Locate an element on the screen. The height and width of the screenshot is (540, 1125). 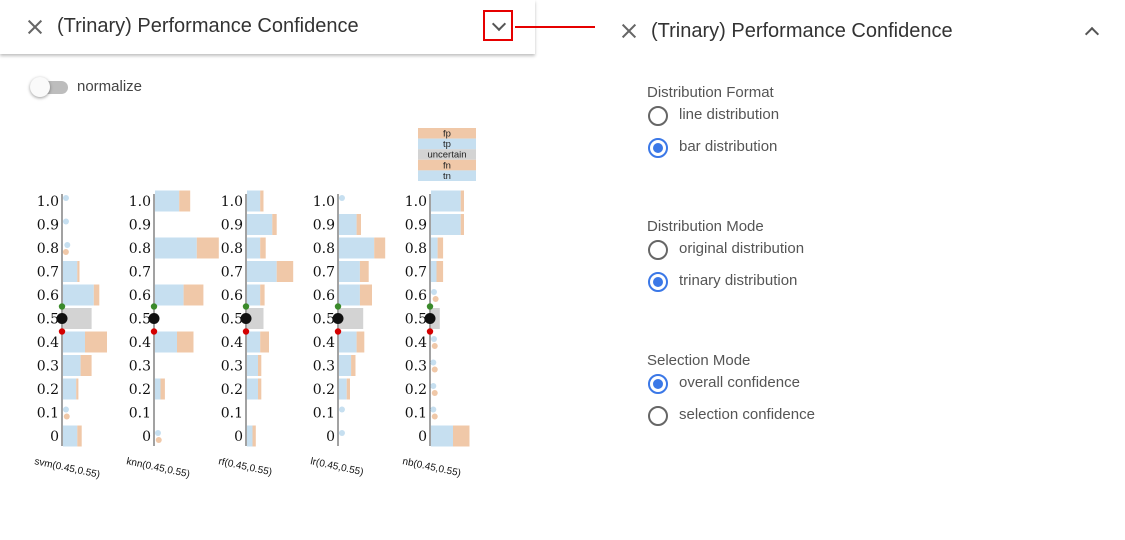
normalize-toggle is located at coordinates (50, 87).